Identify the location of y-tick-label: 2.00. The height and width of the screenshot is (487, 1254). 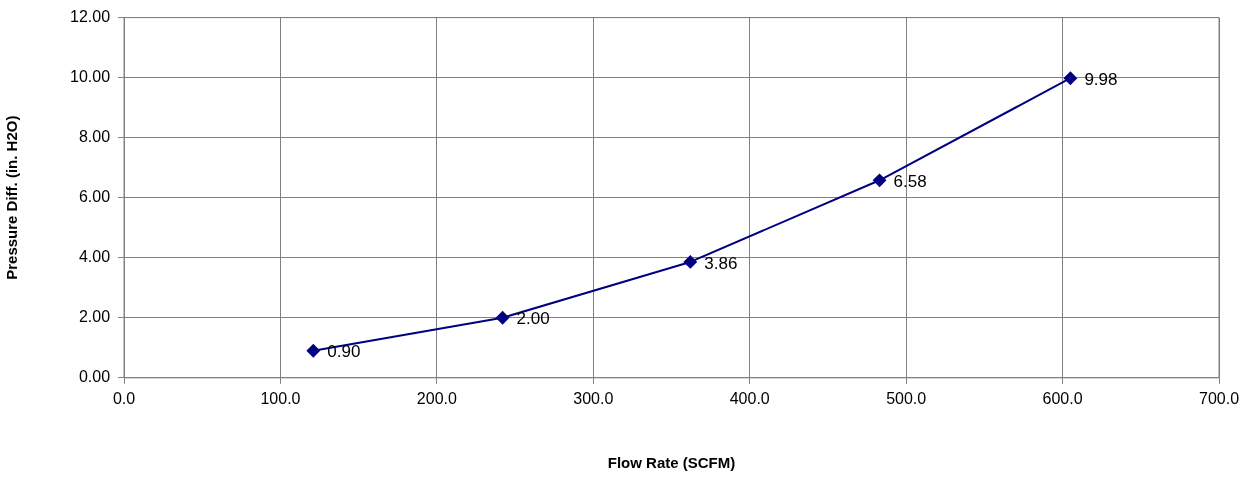
(94, 317).